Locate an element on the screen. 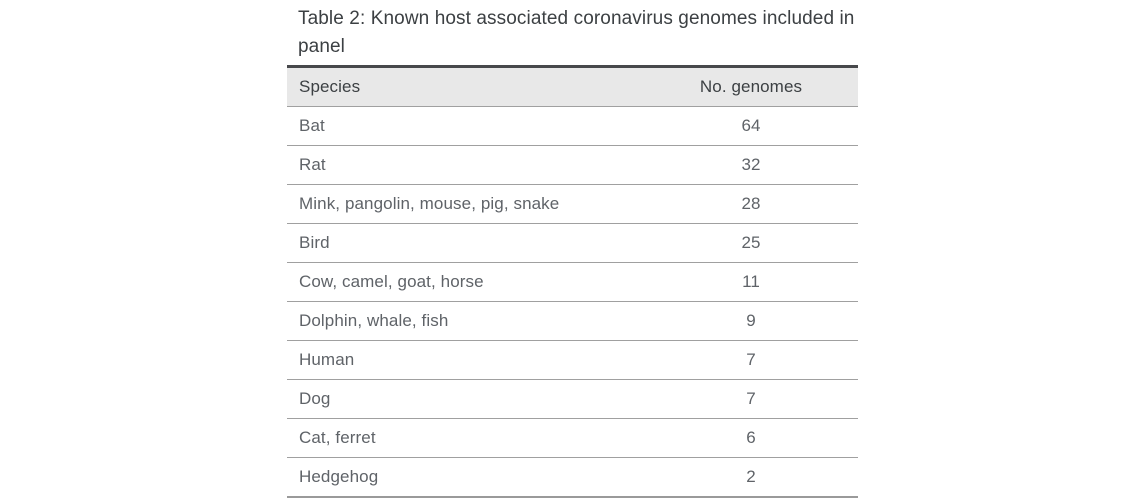 Image resolution: width=1140 pixels, height=500 pixels. table-header: Species No. genomes is located at coordinates (572, 86).